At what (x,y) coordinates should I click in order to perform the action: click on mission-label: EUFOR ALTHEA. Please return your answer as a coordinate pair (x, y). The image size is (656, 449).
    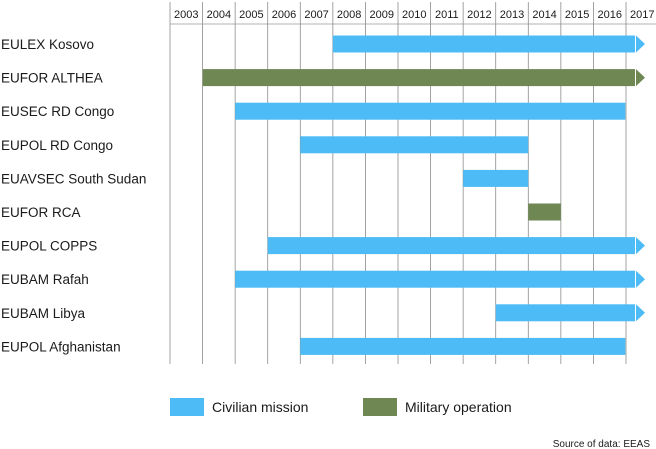
    Looking at the image, I should click on (52, 78).